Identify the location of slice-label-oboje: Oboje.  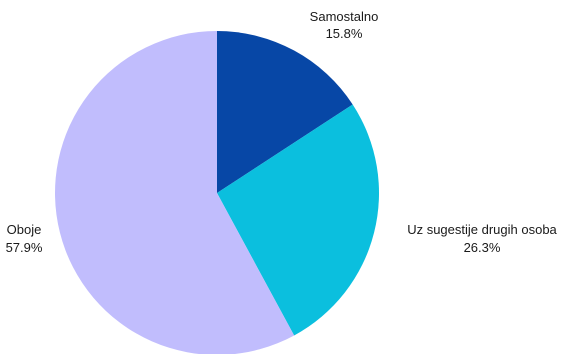
(24, 229).